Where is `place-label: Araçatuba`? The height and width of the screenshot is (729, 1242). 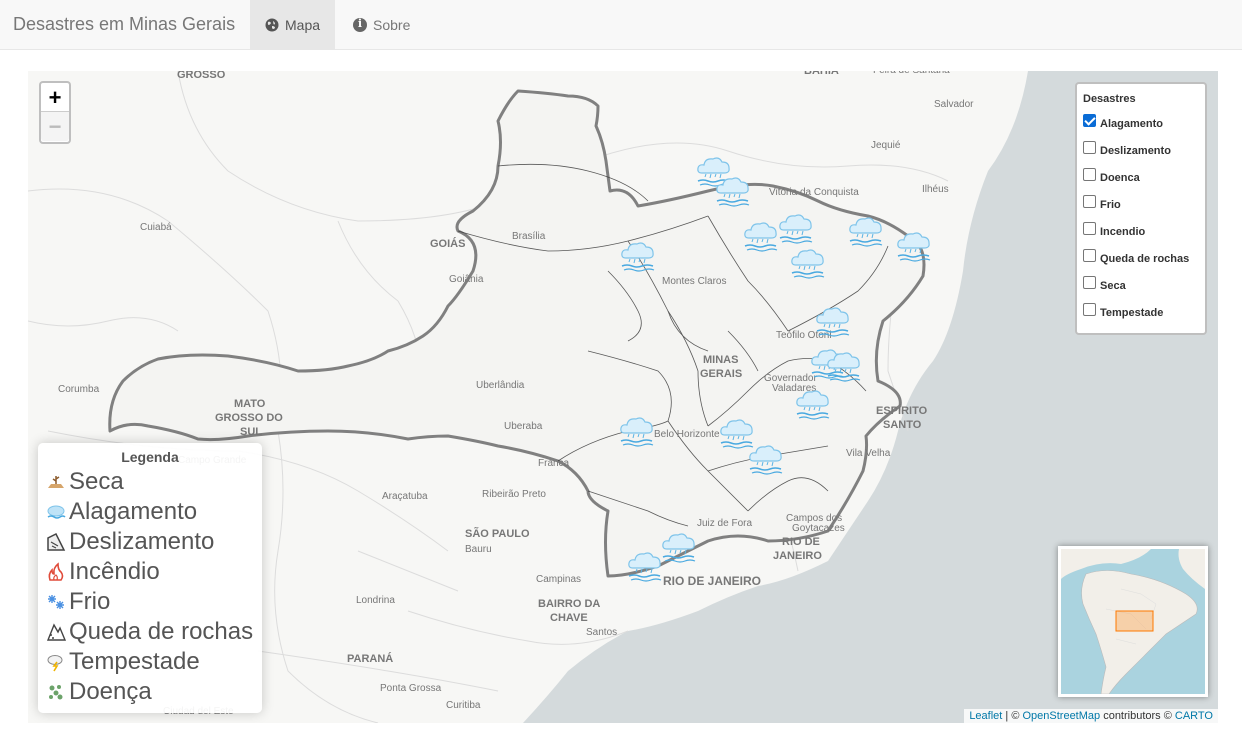 place-label: Araçatuba is located at coordinates (405, 496).